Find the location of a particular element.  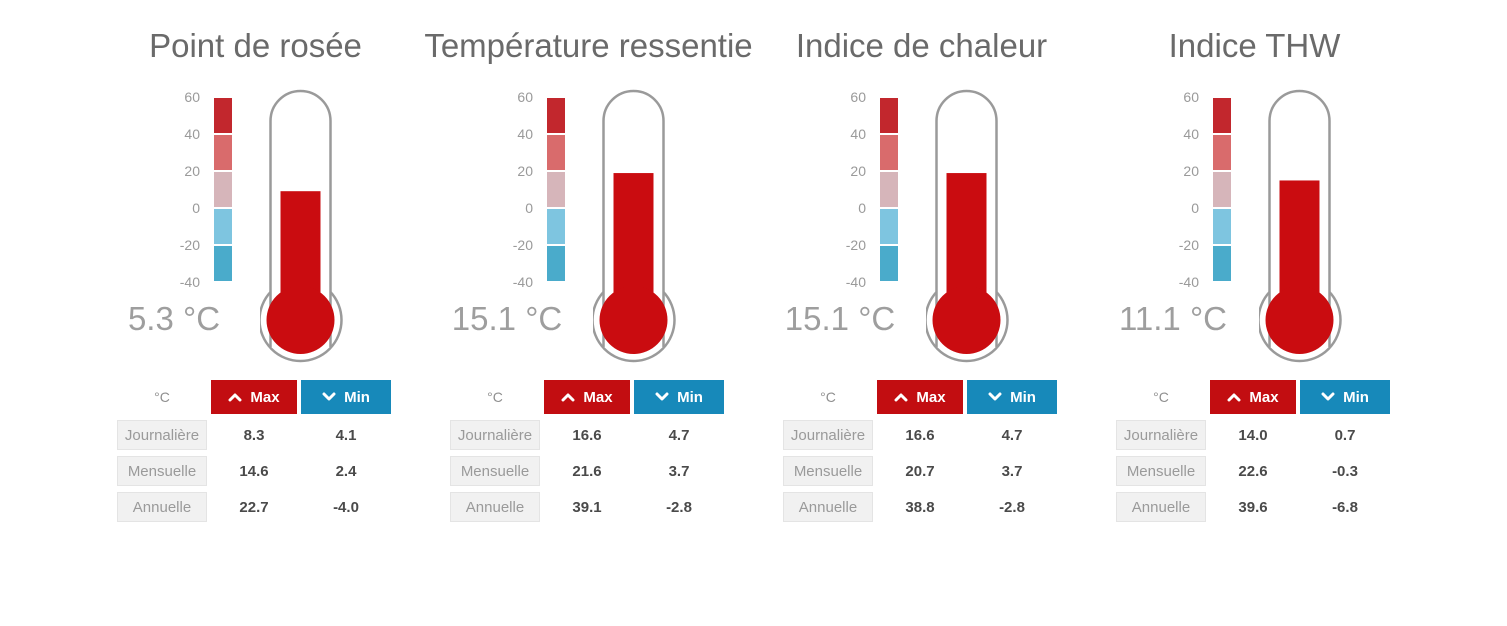

current-reading: 15.1 °C is located at coordinates (507, 319).